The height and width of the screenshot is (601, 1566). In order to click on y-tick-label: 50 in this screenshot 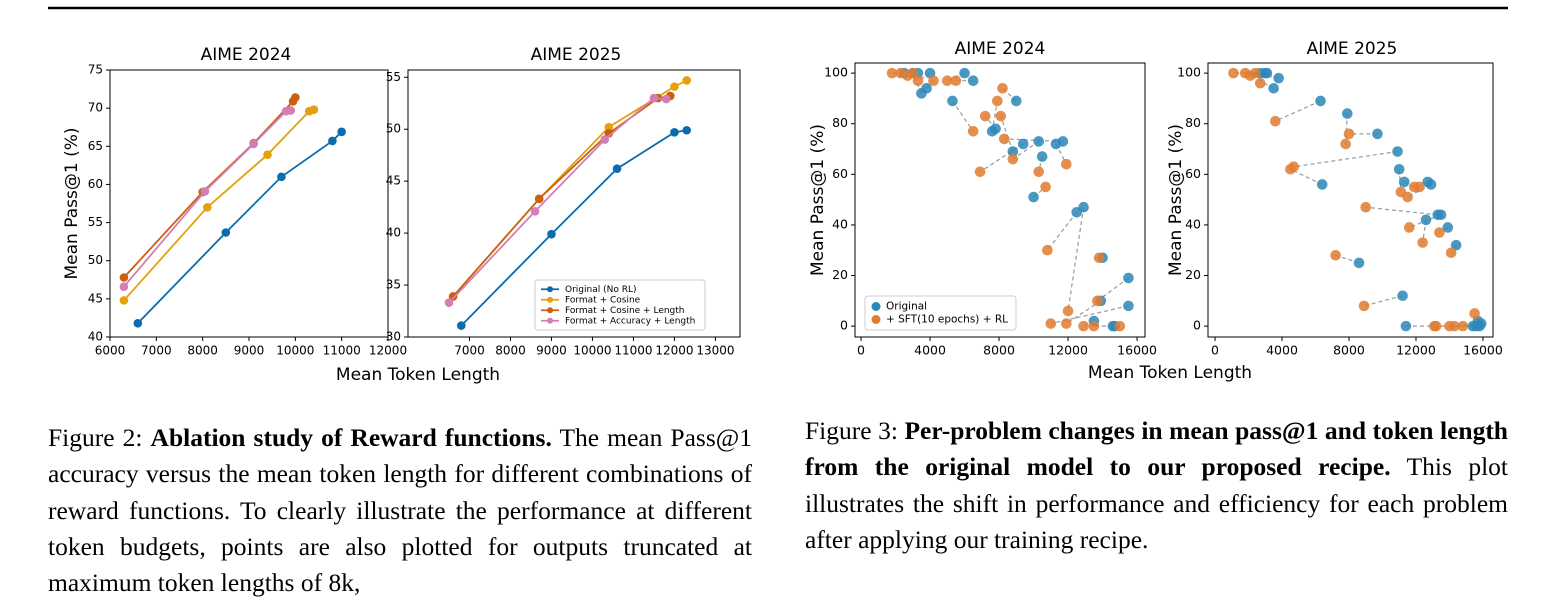, I will do `click(393, 129)`.